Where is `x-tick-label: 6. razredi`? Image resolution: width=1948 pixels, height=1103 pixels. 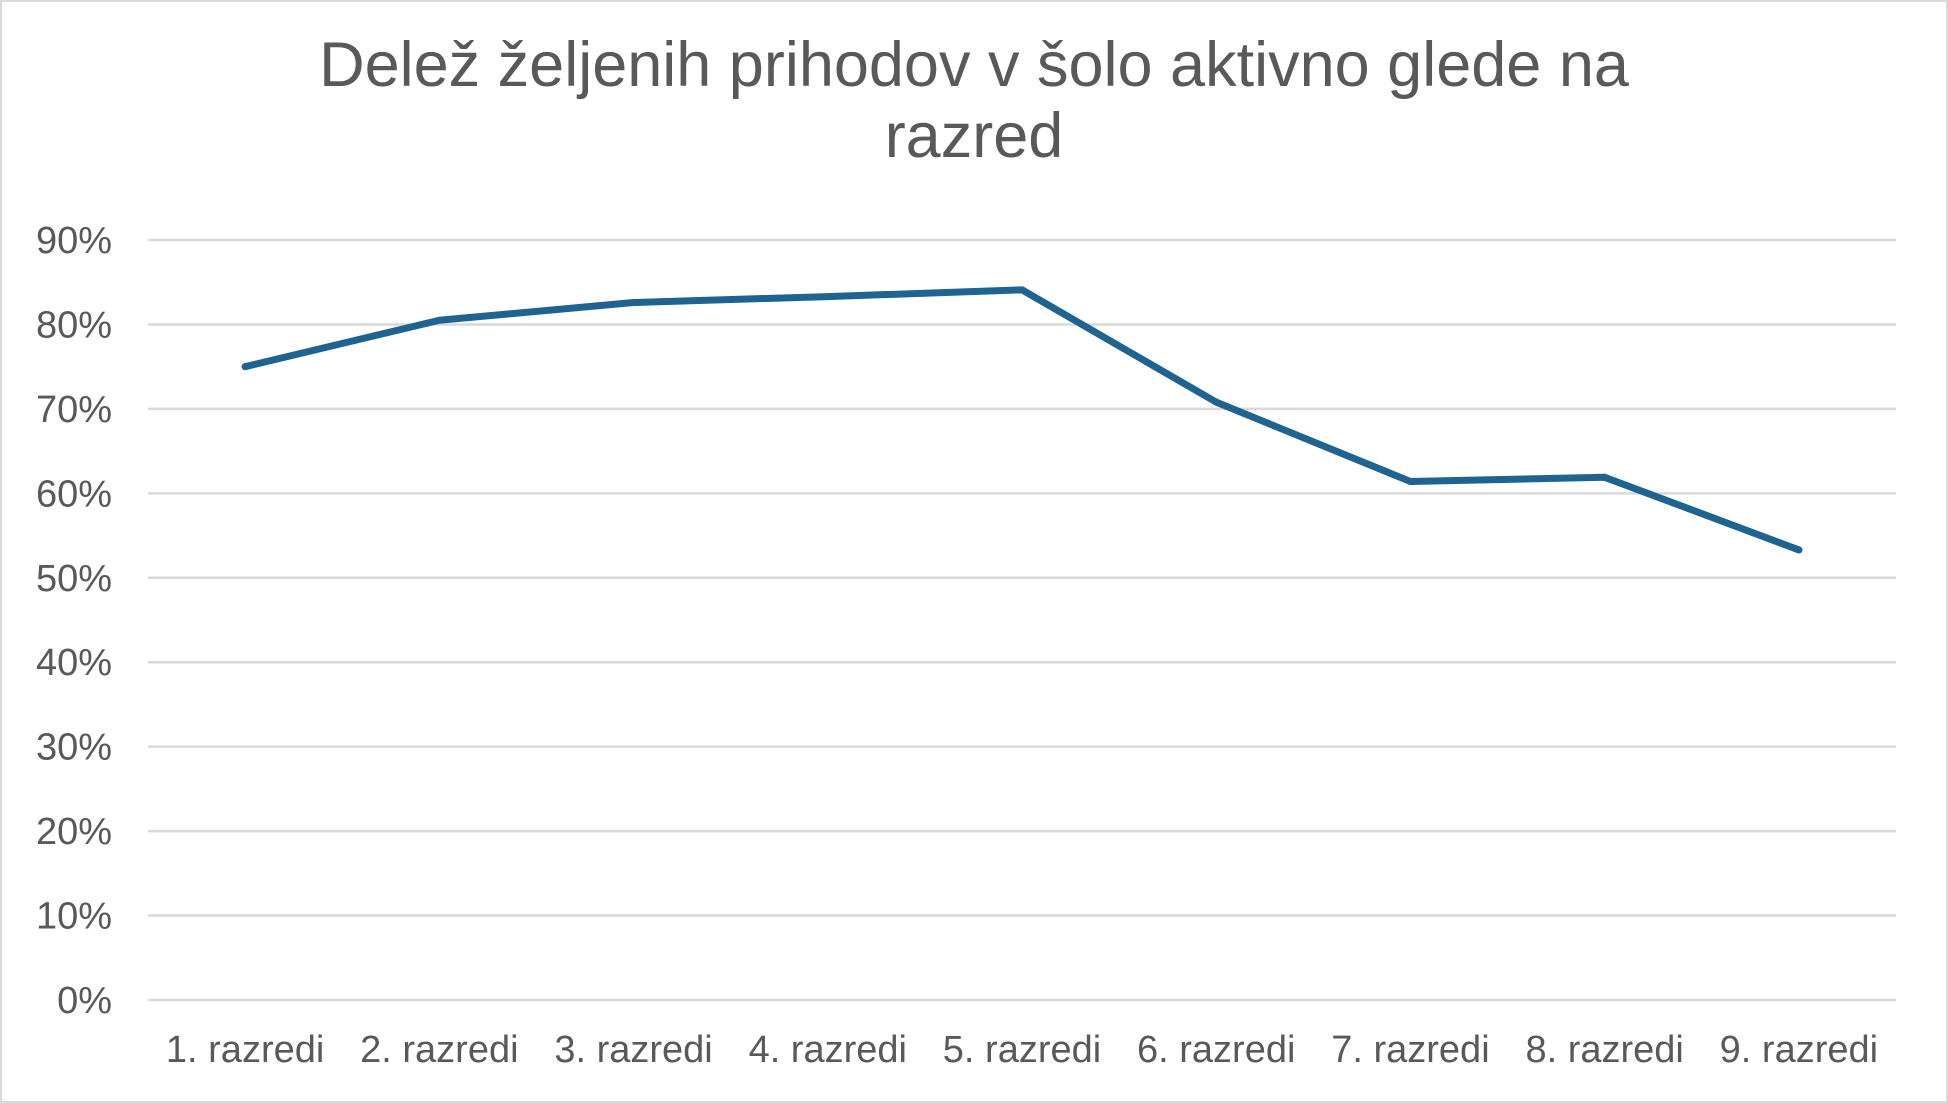
x-tick-label: 6. razredi is located at coordinates (1216, 1050).